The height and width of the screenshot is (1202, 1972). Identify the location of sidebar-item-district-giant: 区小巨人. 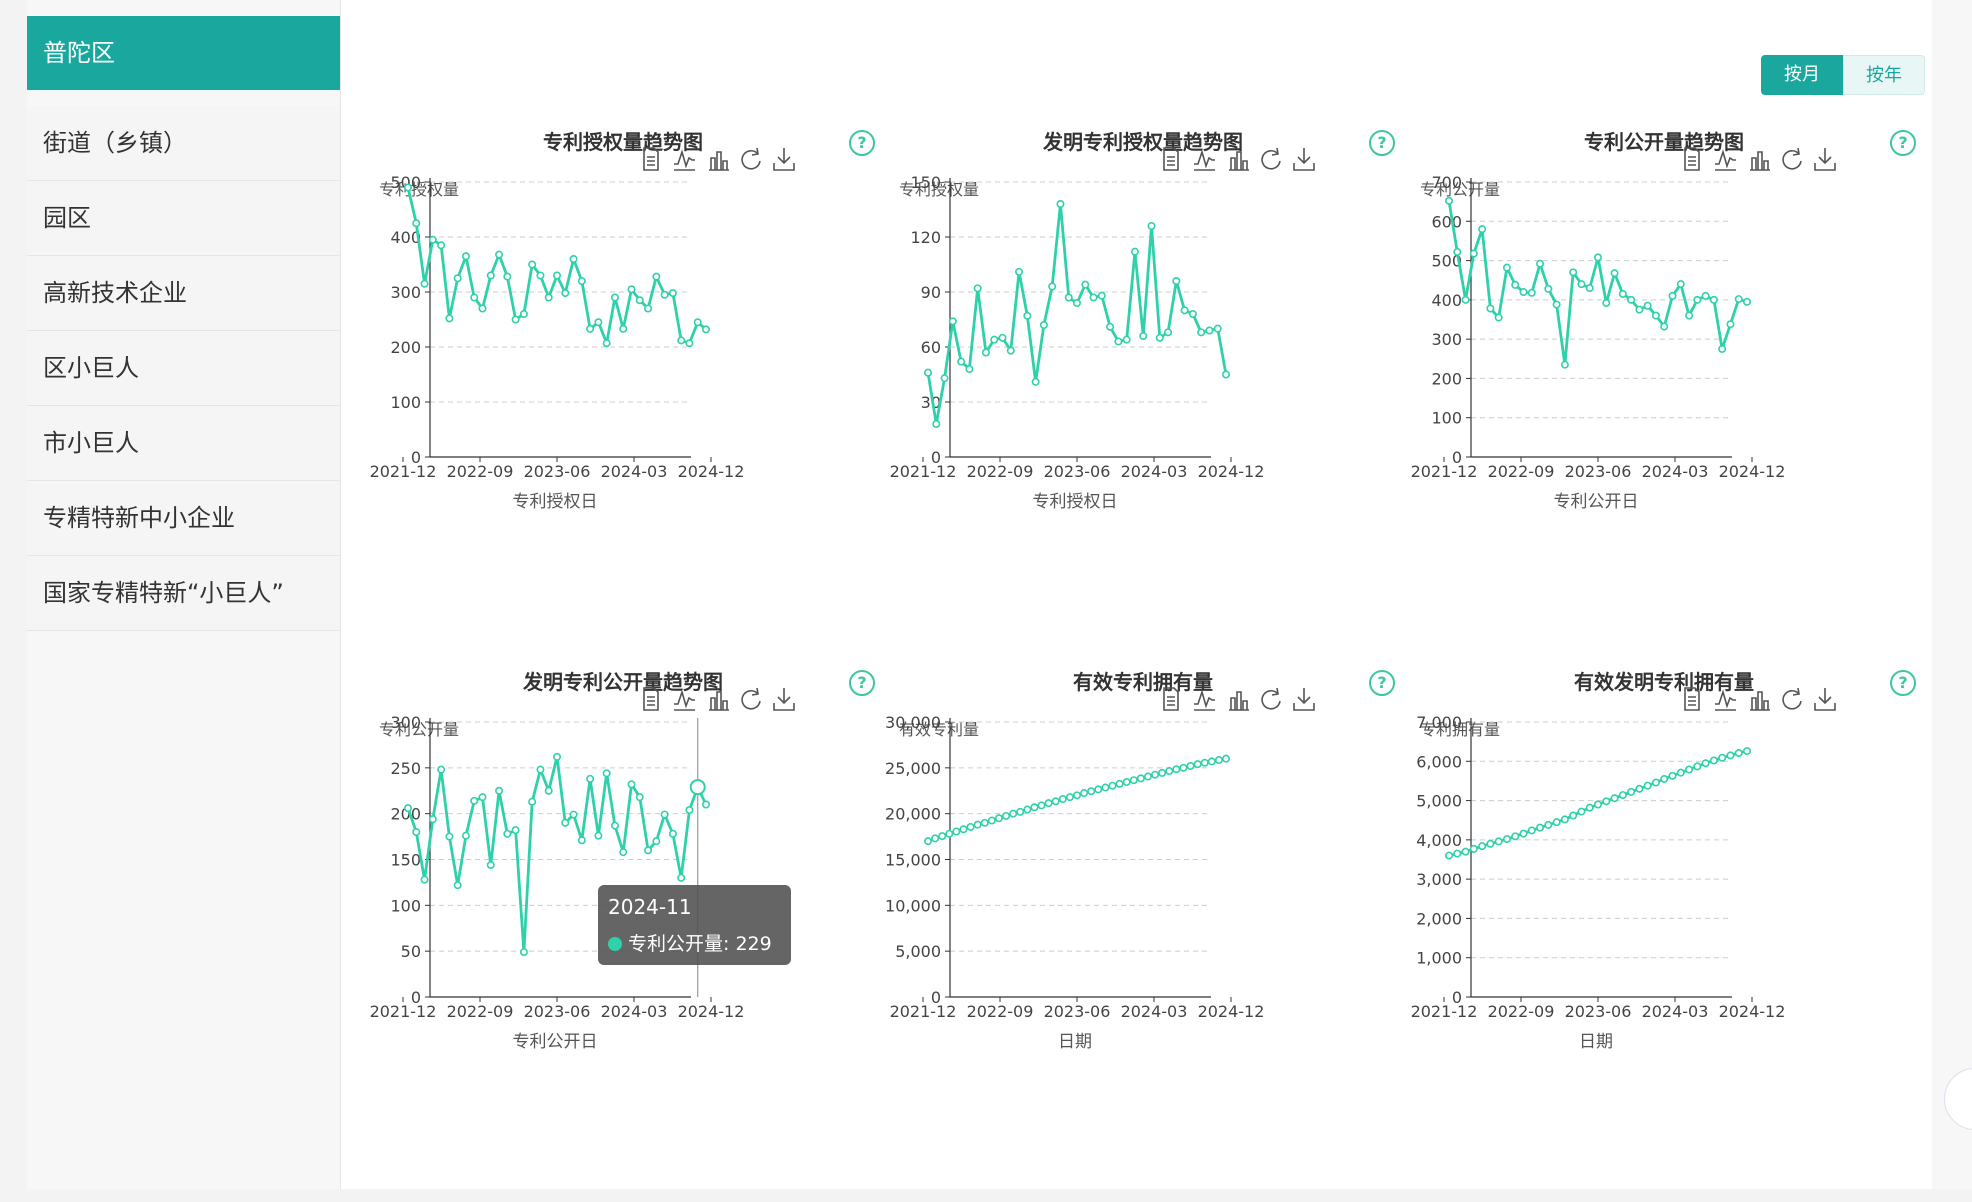
(183, 368).